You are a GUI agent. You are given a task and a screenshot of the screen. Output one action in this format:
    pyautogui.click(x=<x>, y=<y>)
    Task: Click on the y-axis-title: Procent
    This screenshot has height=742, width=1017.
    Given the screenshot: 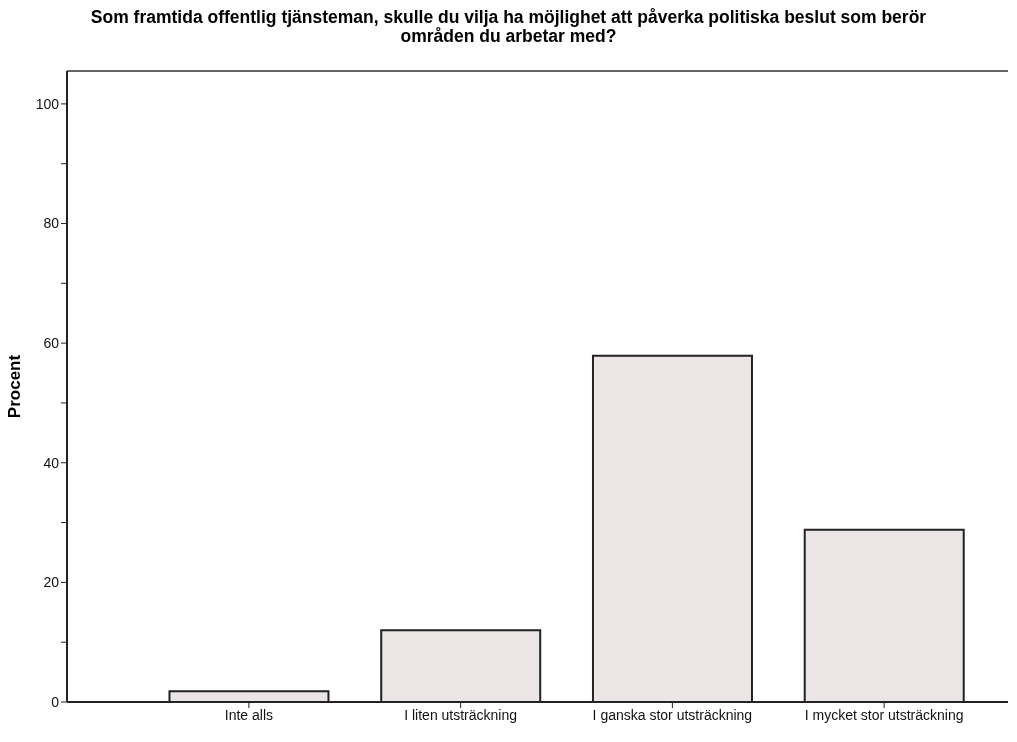 What is the action you would take?
    pyautogui.click(x=15, y=386)
    